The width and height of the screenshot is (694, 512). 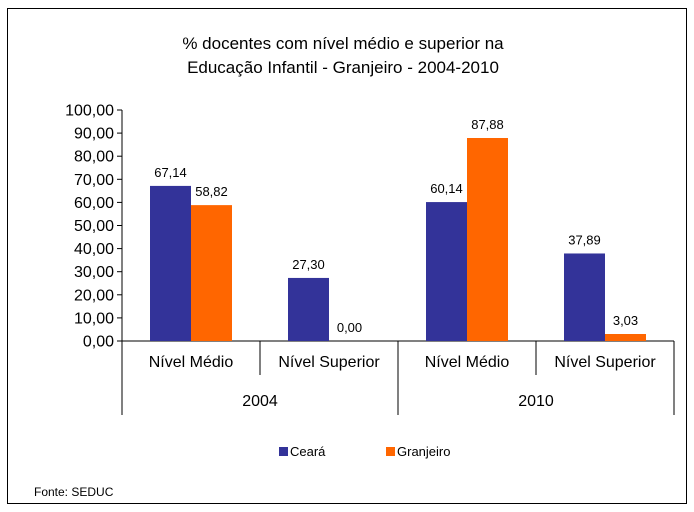 What do you see at coordinates (423, 451) in the screenshot?
I see `legend-label: Granjeiro` at bounding box center [423, 451].